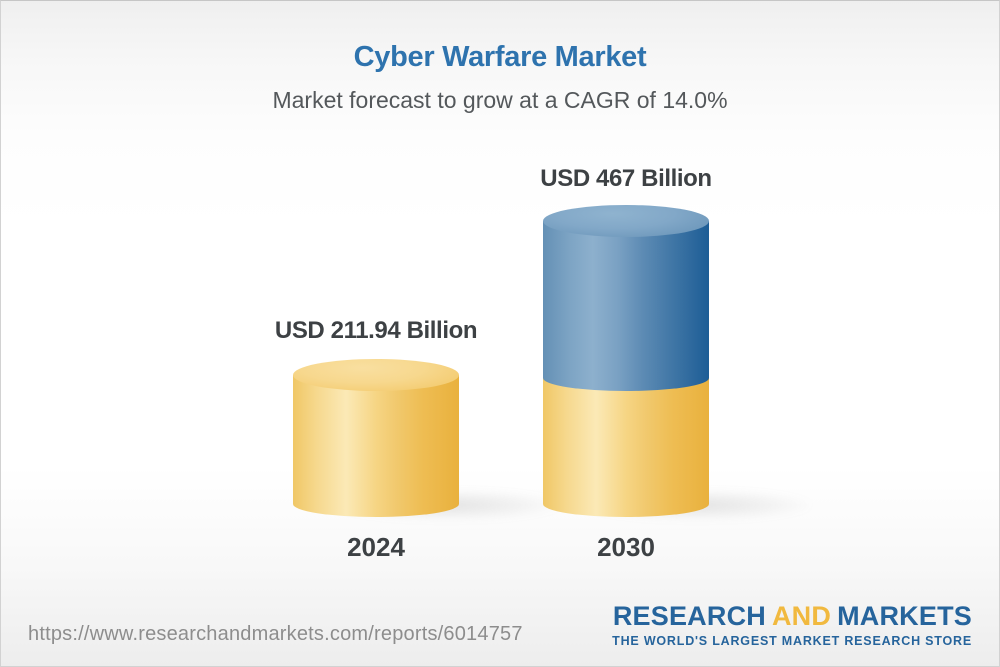 This screenshot has width=1000, height=667. What do you see at coordinates (376, 446) in the screenshot?
I see `cylinder-2024-body` at bounding box center [376, 446].